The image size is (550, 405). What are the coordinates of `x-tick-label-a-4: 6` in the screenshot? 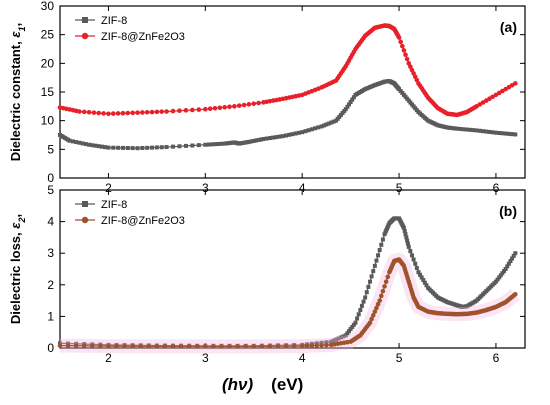 It's located at (496, 188).